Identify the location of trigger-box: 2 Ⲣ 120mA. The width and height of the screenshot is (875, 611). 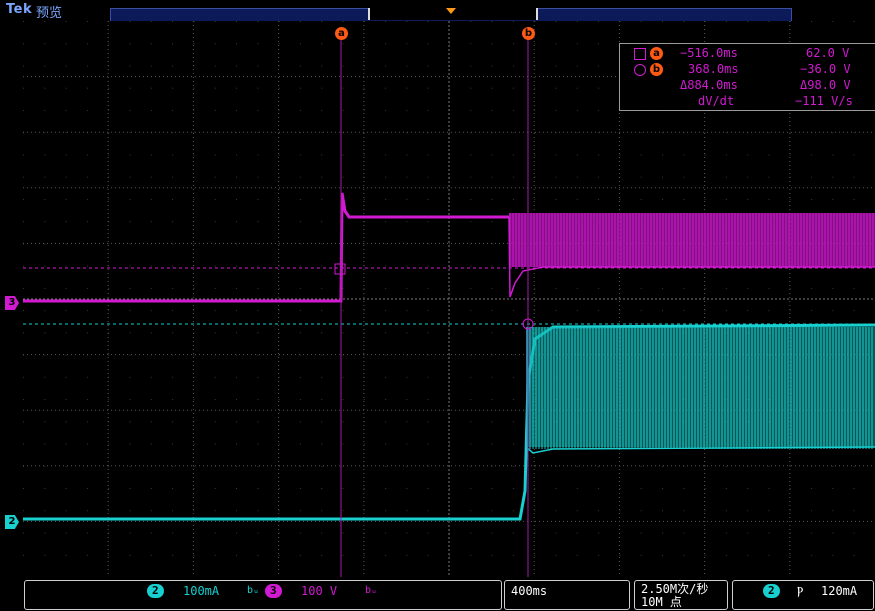
(803, 595).